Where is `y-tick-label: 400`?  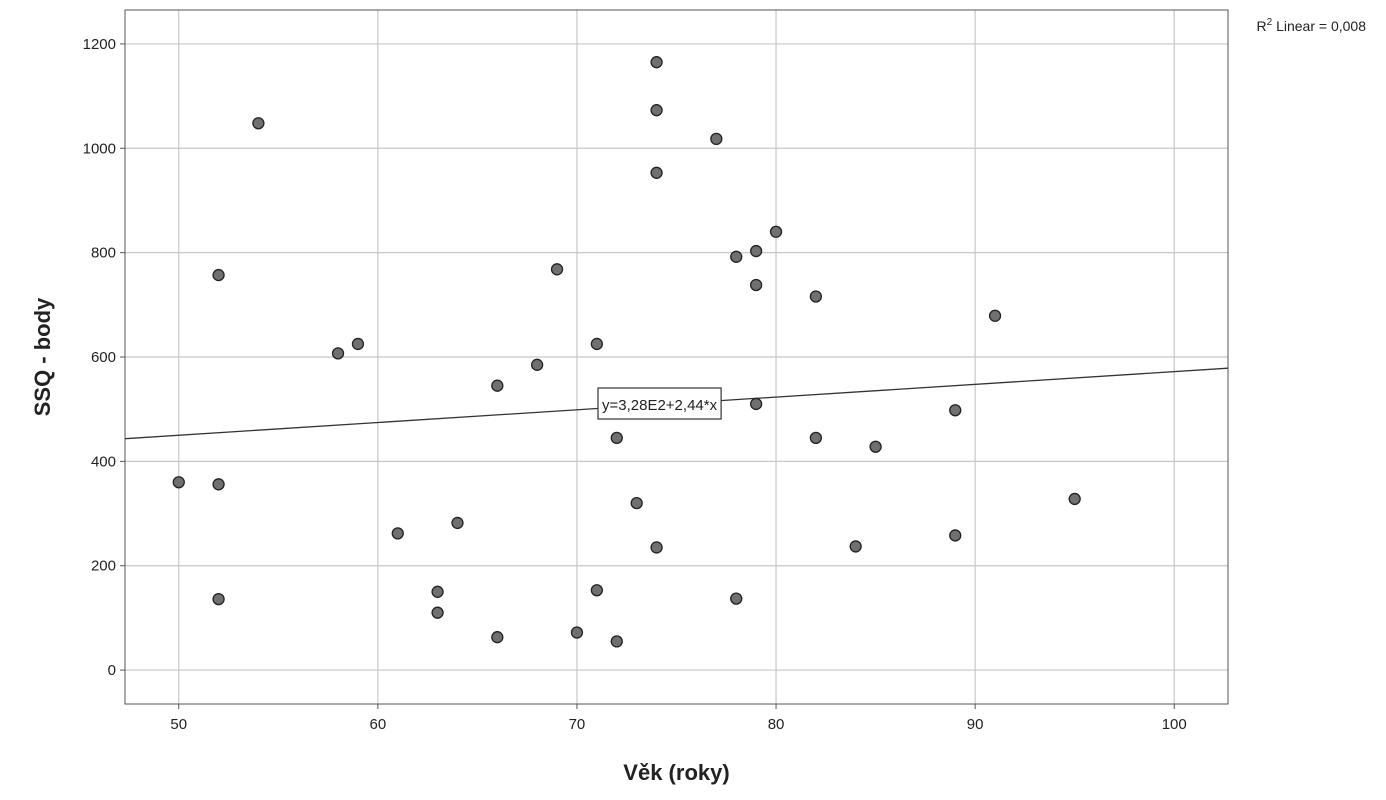 y-tick-label: 400 is located at coordinates (103, 461).